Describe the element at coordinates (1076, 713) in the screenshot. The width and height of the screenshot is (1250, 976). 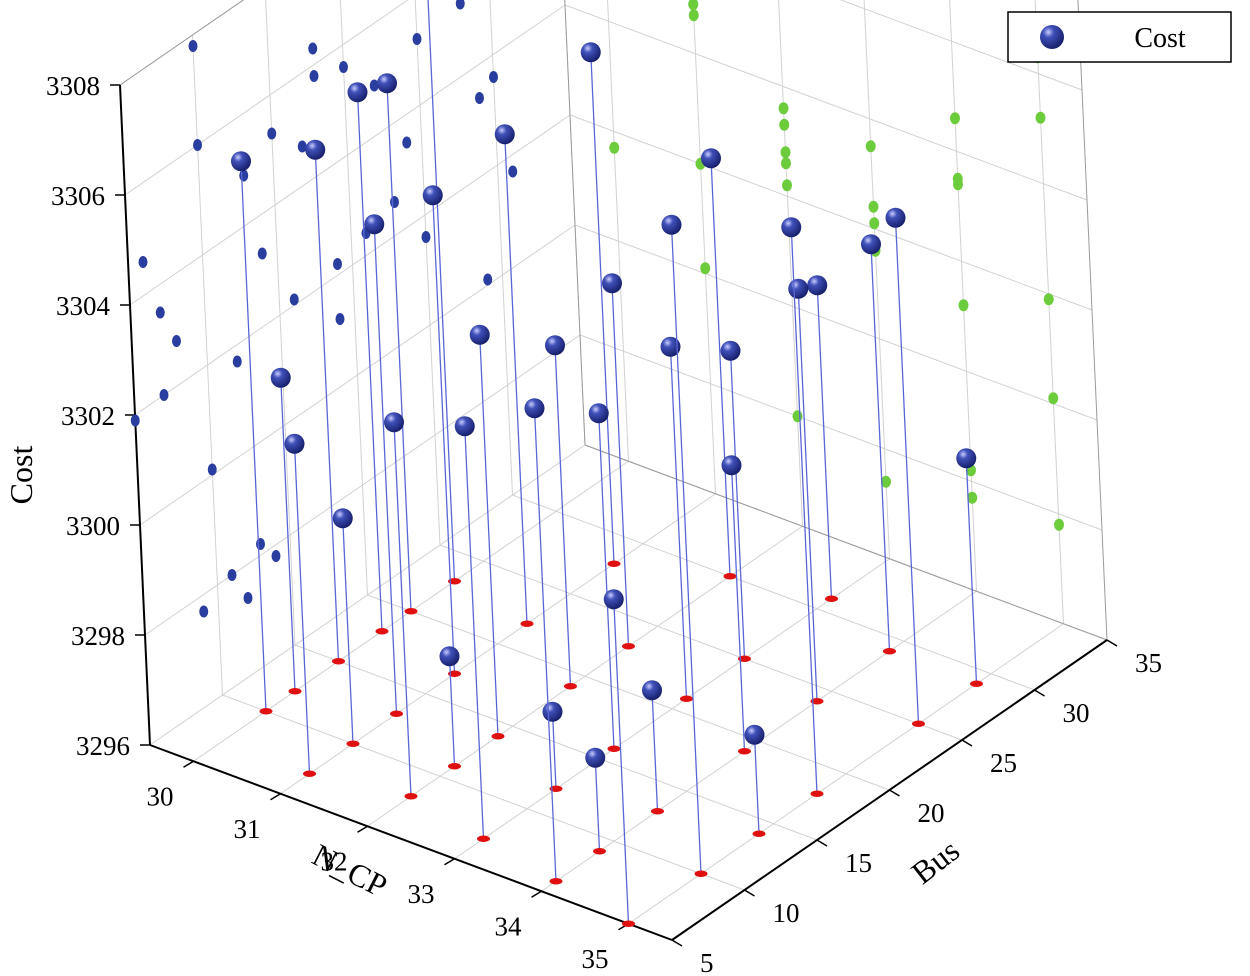
I see `y-tick-label: 30` at that location.